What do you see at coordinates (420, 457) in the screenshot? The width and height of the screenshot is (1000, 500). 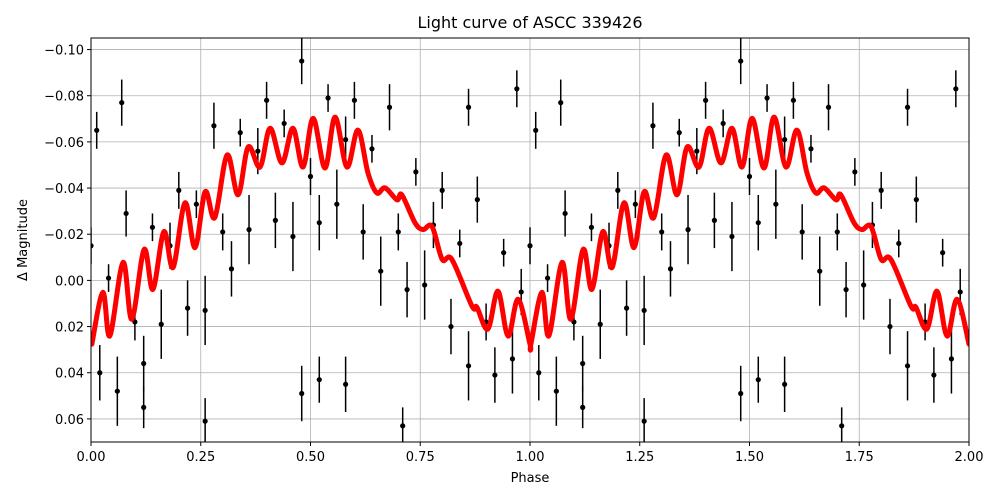 I see `x-tick-label: 0.75` at bounding box center [420, 457].